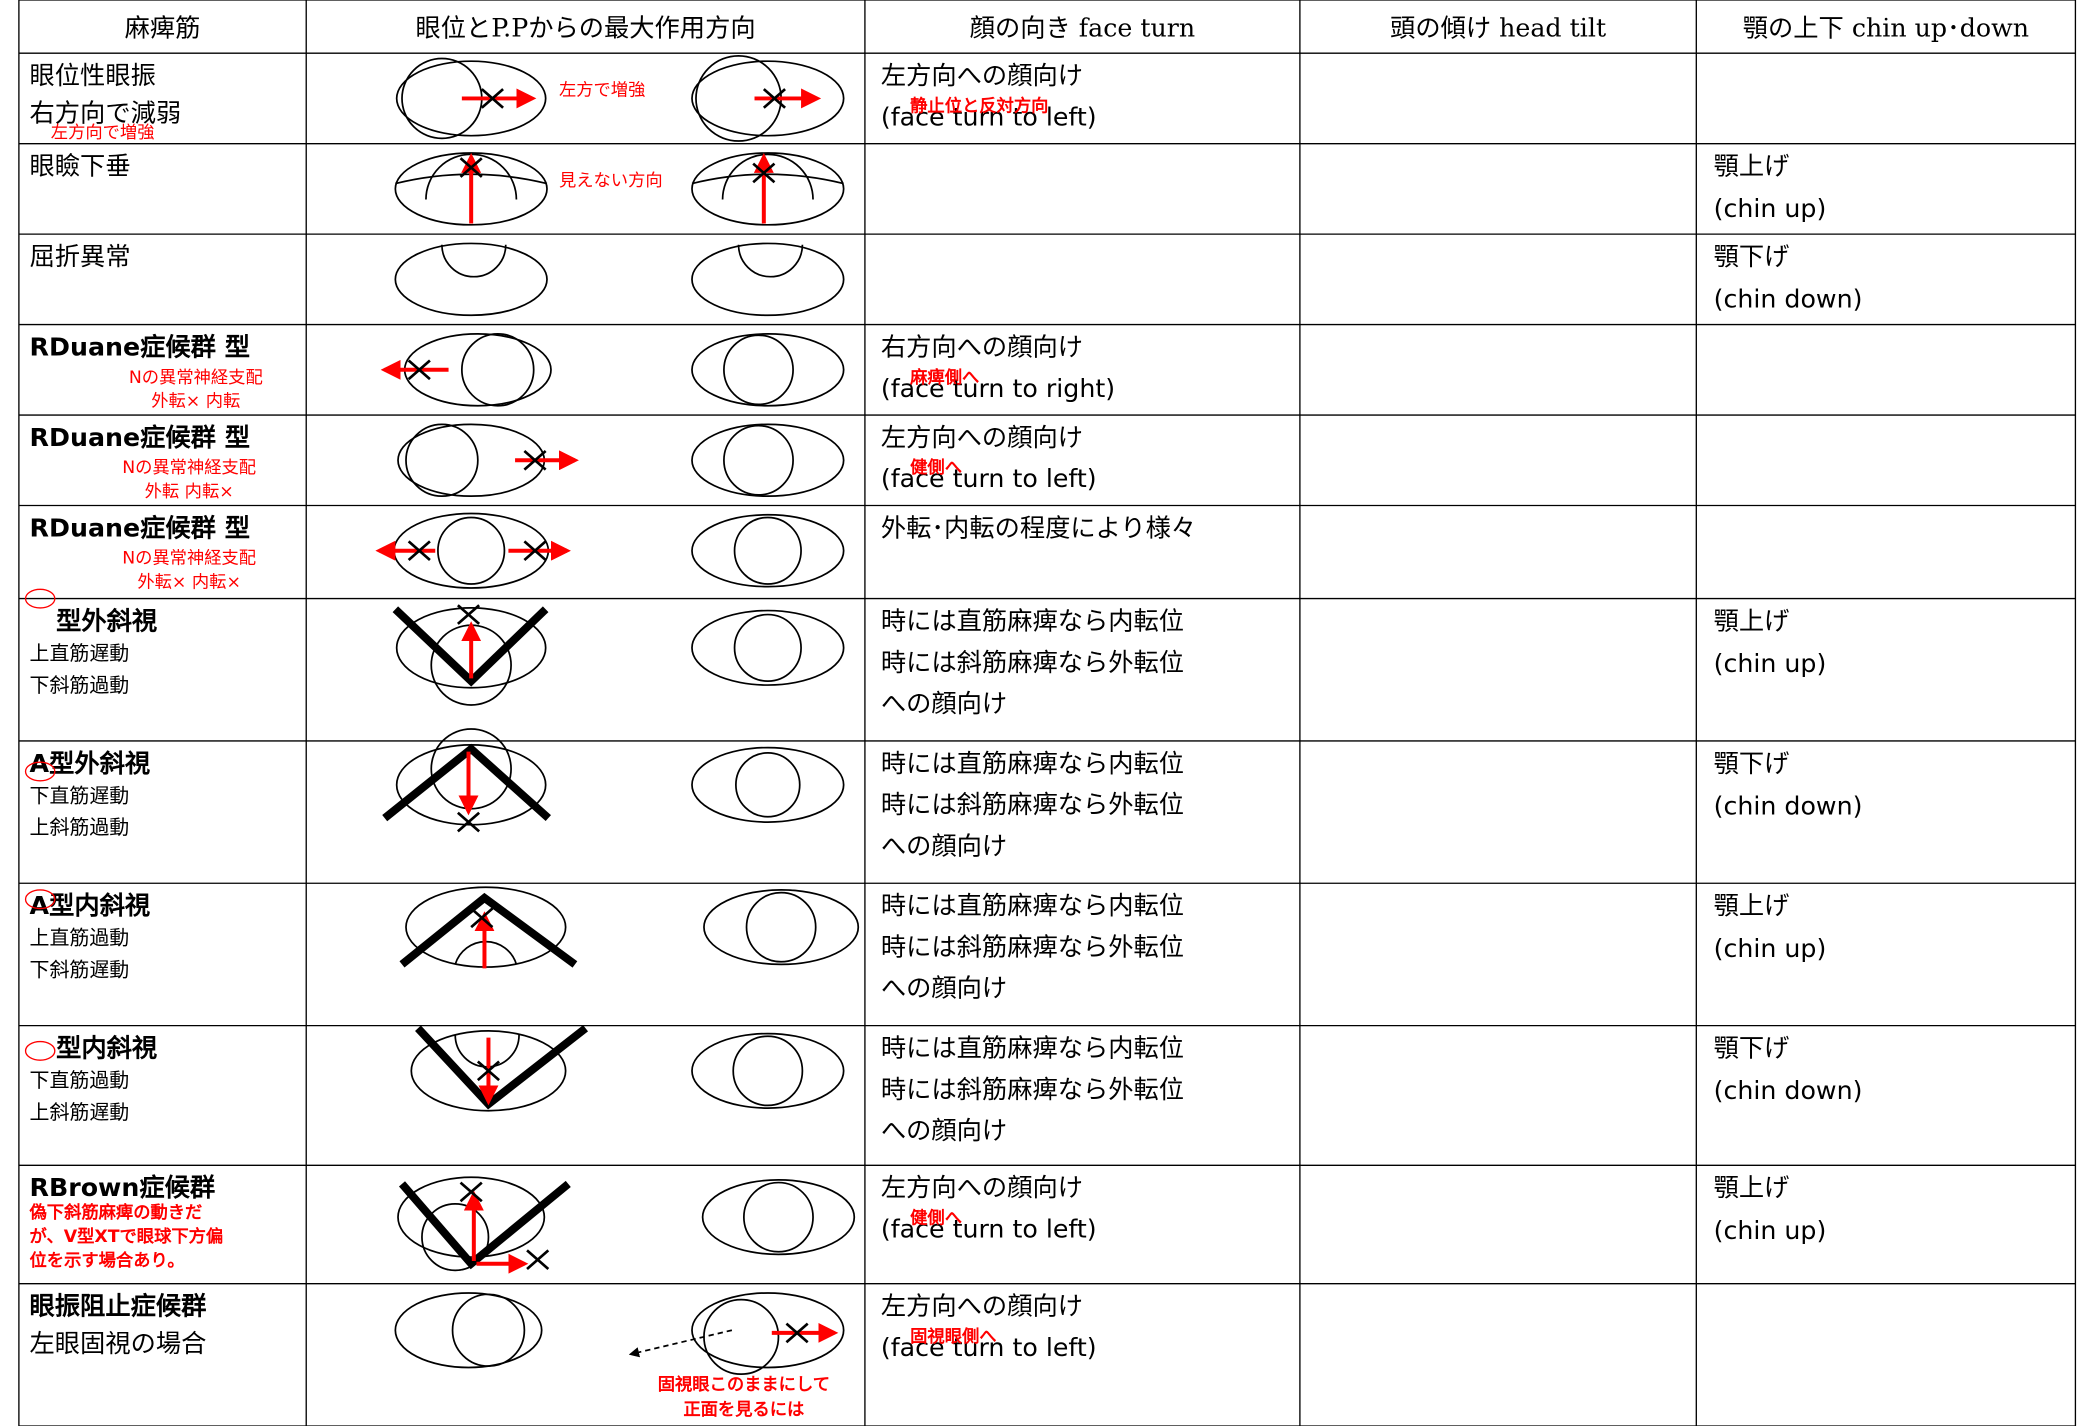  What do you see at coordinates (80, 938) in the screenshot?
I see `muscle-text: 上直筋過動` at bounding box center [80, 938].